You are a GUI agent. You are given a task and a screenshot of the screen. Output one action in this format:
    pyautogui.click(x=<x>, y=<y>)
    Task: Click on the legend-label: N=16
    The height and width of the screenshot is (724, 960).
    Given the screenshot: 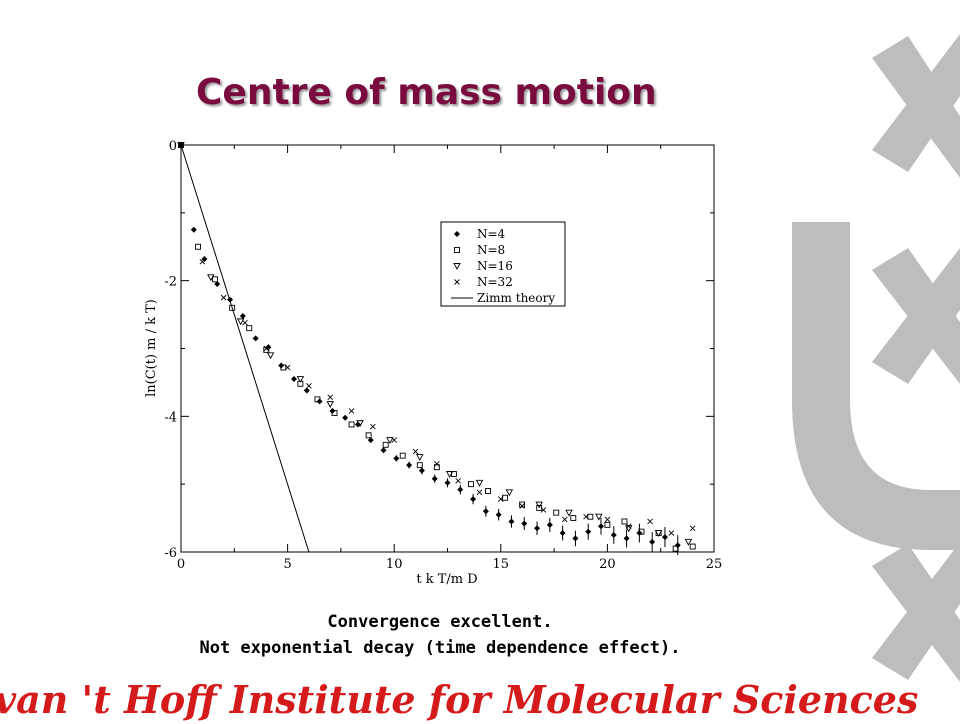 What is the action you would take?
    pyautogui.click(x=495, y=266)
    